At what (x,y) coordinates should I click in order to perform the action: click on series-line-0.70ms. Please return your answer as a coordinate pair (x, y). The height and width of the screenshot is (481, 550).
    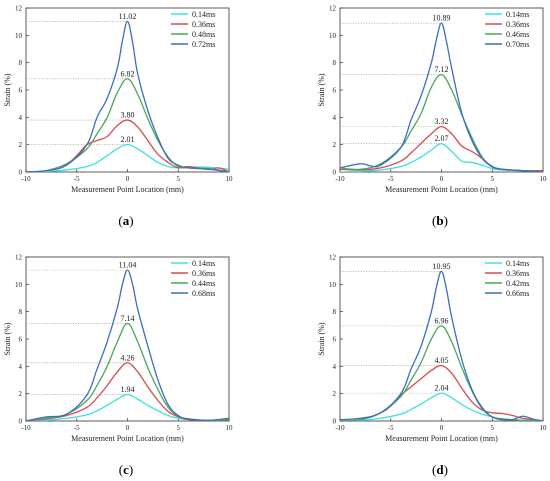
    Looking at the image, I should click on (441, 97).